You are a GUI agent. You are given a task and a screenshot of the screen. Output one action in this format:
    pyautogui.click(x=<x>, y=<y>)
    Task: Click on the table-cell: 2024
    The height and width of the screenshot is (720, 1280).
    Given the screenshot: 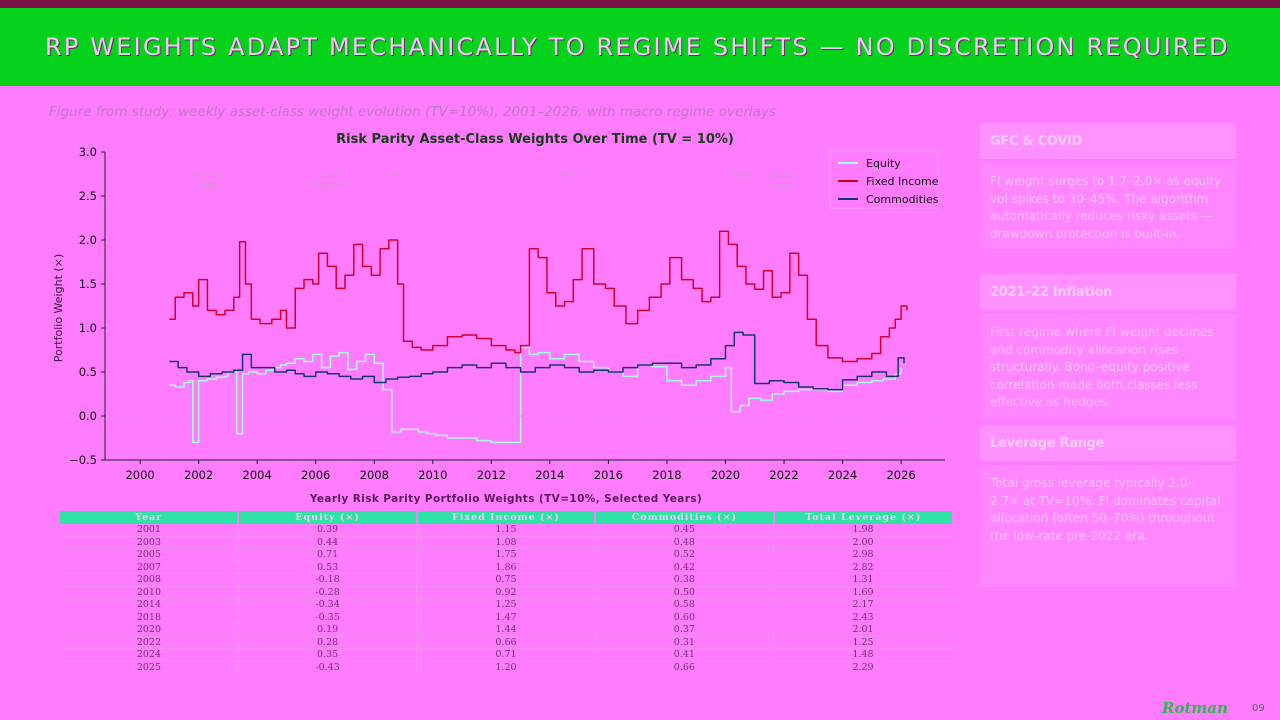 What is the action you would take?
    pyautogui.click(x=149, y=655)
    